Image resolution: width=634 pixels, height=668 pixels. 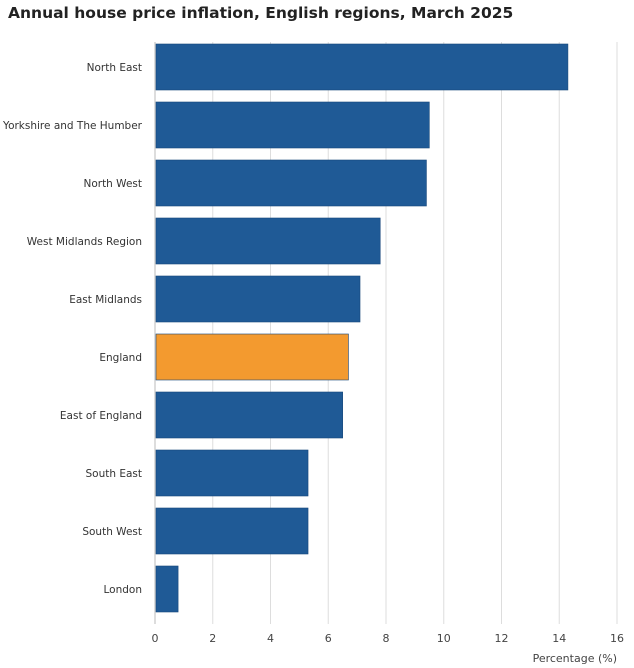 What do you see at coordinates (112, 184) in the screenshot?
I see `category-label: North West` at bounding box center [112, 184].